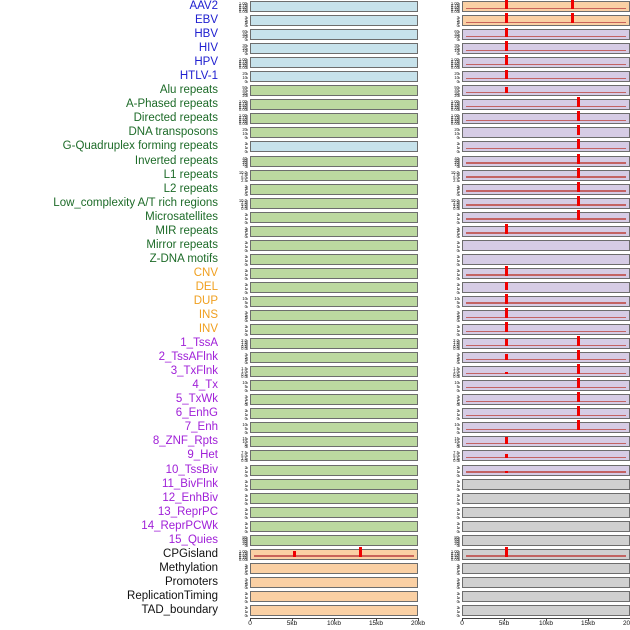 The height and width of the screenshot is (630, 630). I want to click on track-row: 0.0 2.5 5.0 7.5 10.0, so click(323, 204).